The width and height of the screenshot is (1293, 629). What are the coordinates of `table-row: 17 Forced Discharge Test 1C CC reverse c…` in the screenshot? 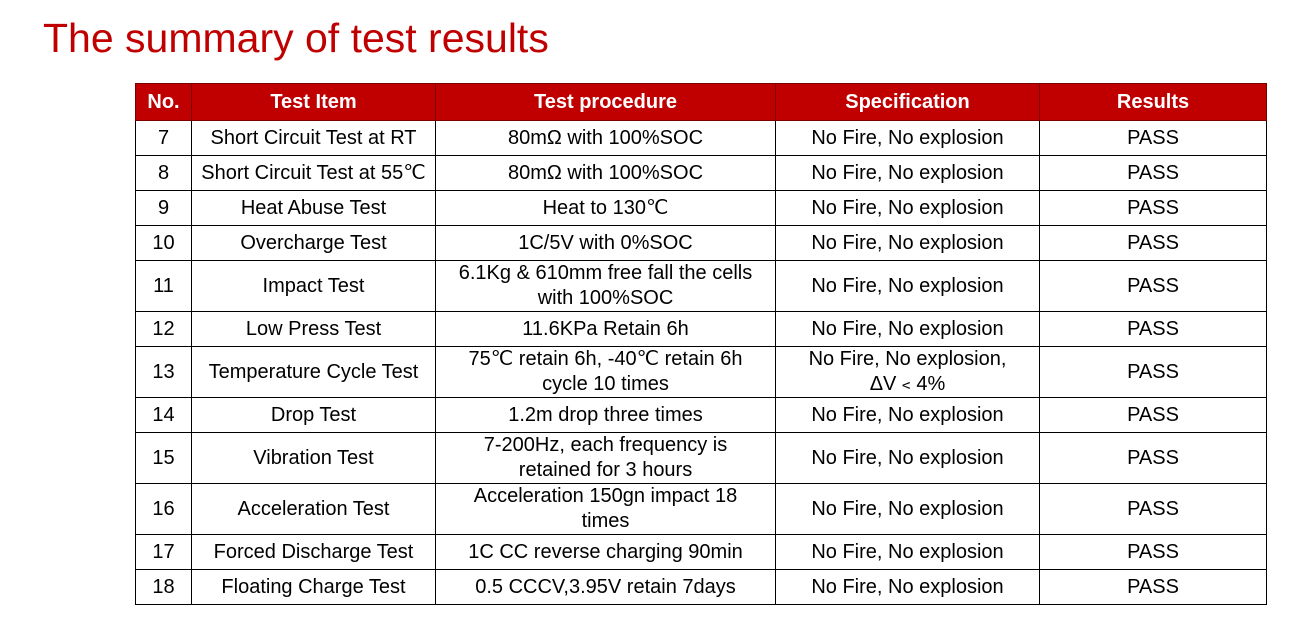 It's located at (701, 552).